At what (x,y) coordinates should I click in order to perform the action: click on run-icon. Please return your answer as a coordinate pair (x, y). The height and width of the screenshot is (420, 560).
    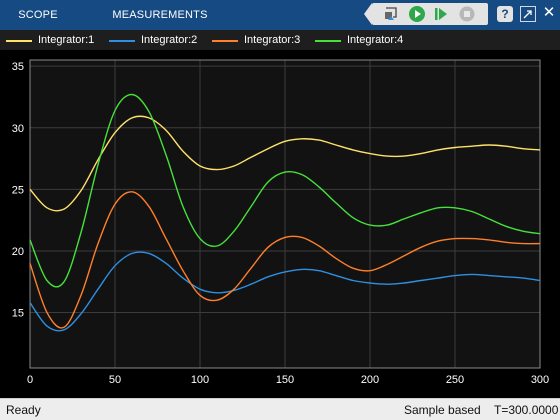
    Looking at the image, I should click on (417, 14).